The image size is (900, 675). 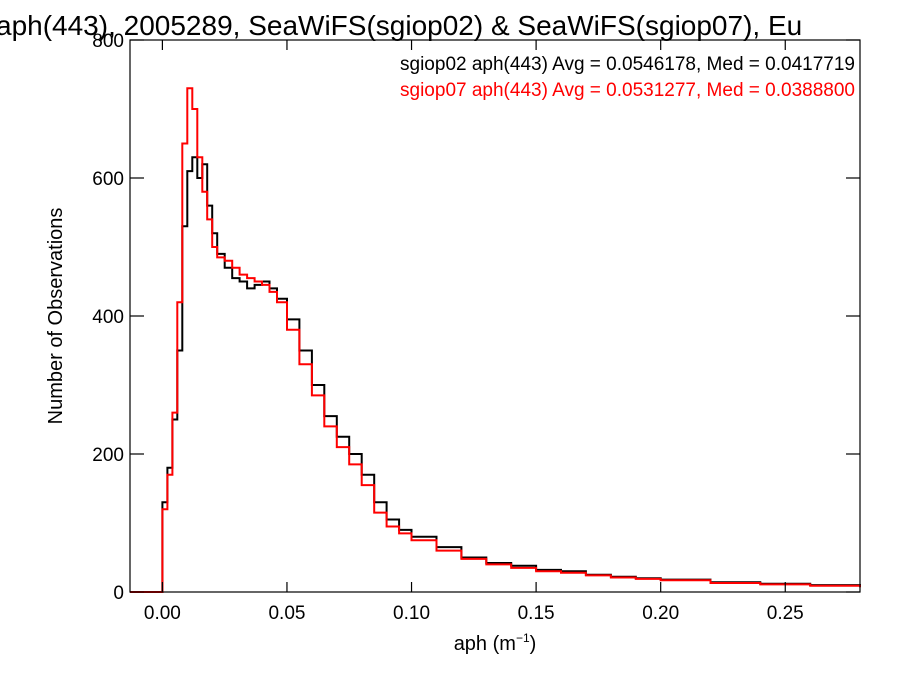 What do you see at coordinates (108, 317) in the screenshot?
I see `y-tick-label: 400` at bounding box center [108, 317].